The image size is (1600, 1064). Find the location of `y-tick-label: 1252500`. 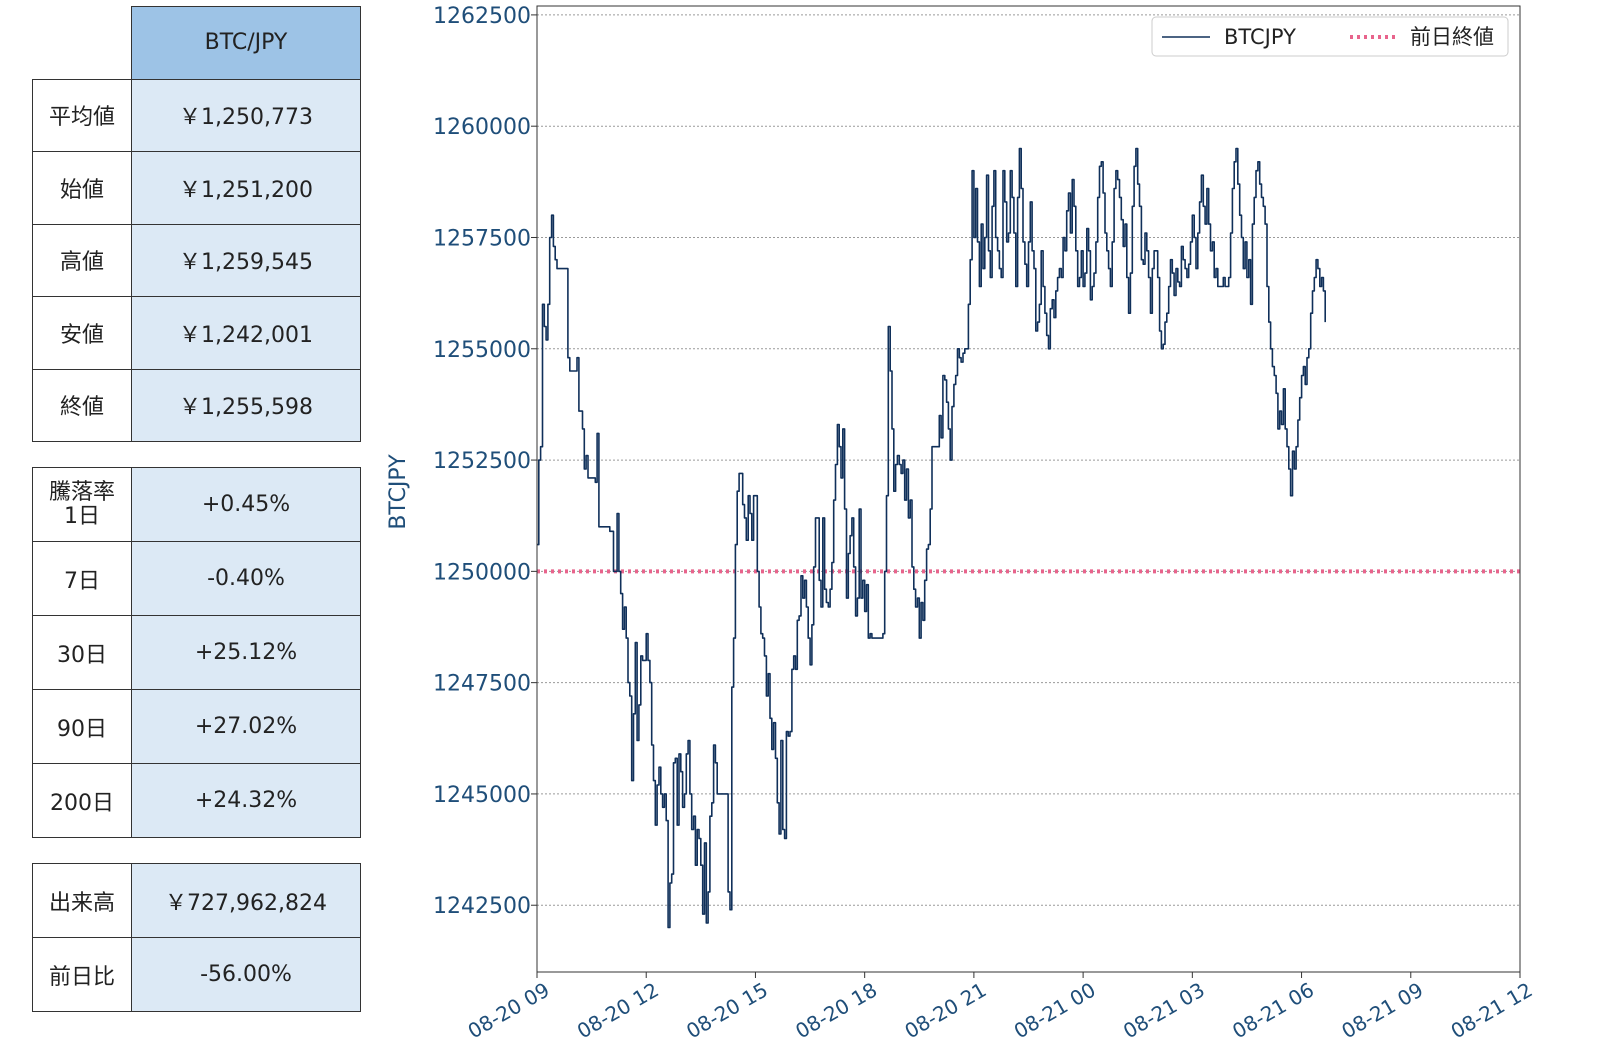

y-tick-label: 1252500 is located at coordinates (482, 461).